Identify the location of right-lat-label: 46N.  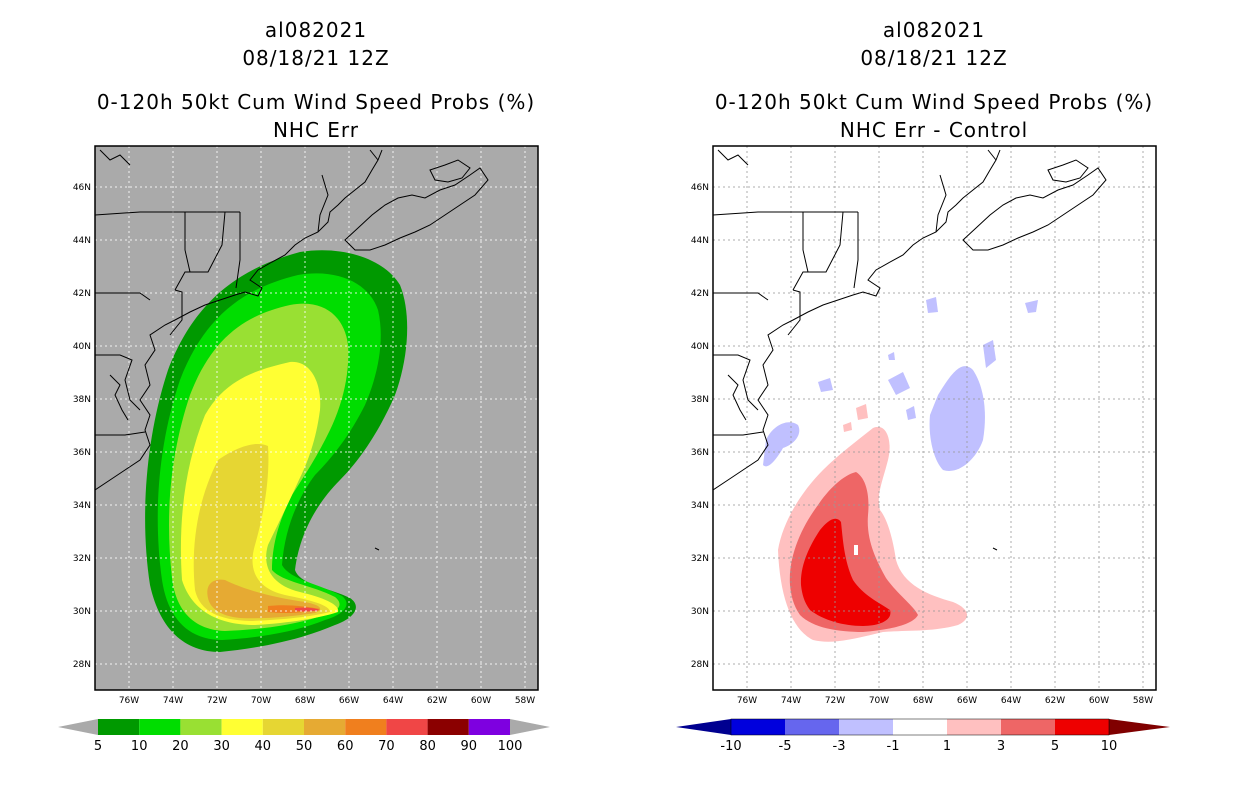
(700, 188).